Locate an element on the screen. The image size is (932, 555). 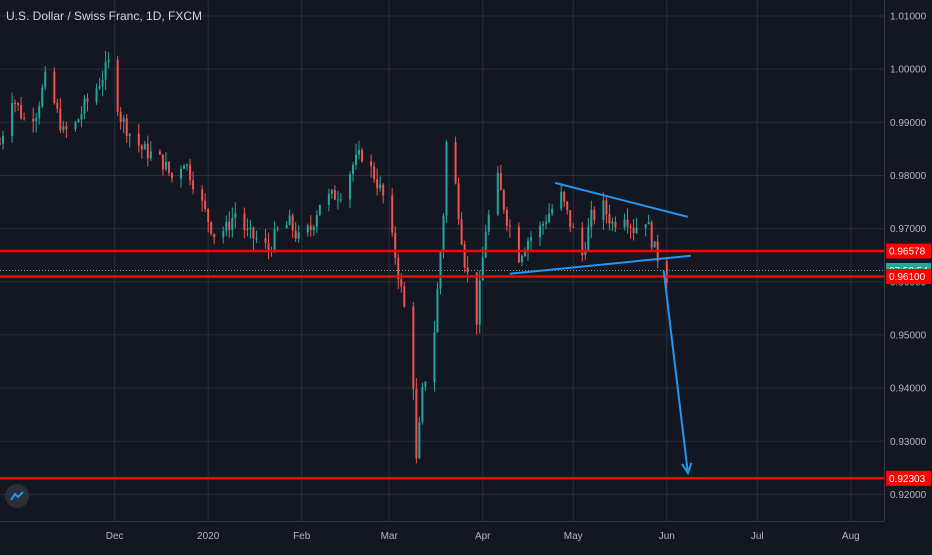
time-tick-label: May is located at coordinates (573, 536).